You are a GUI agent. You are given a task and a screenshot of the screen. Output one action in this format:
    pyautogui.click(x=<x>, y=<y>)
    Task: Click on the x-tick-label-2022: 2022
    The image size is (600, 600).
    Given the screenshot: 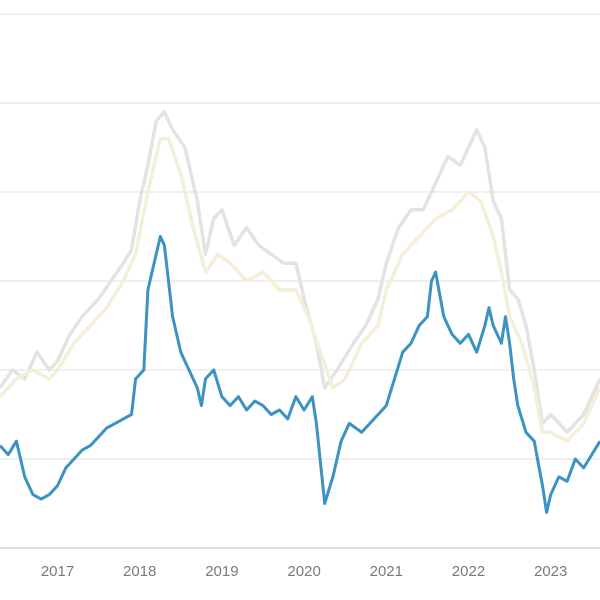 What is the action you would take?
    pyautogui.click(x=468, y=571)
    